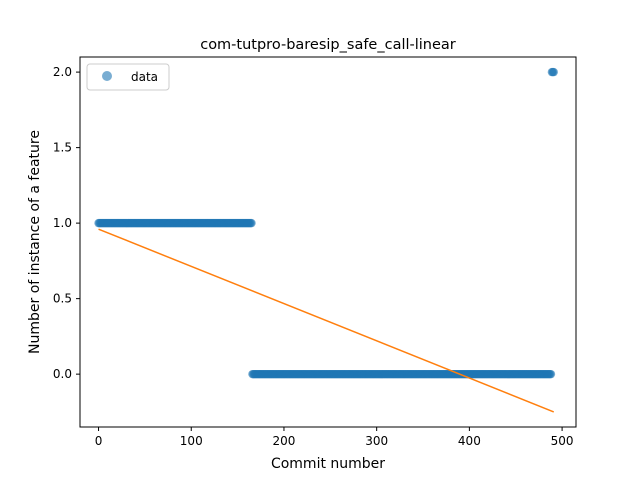 This screenshot has width=640, height=480. What do you see at coordinates (328, 464) in the screenshot?
I see `x-axis-label: Commit number` at bounding box center [328, 464].